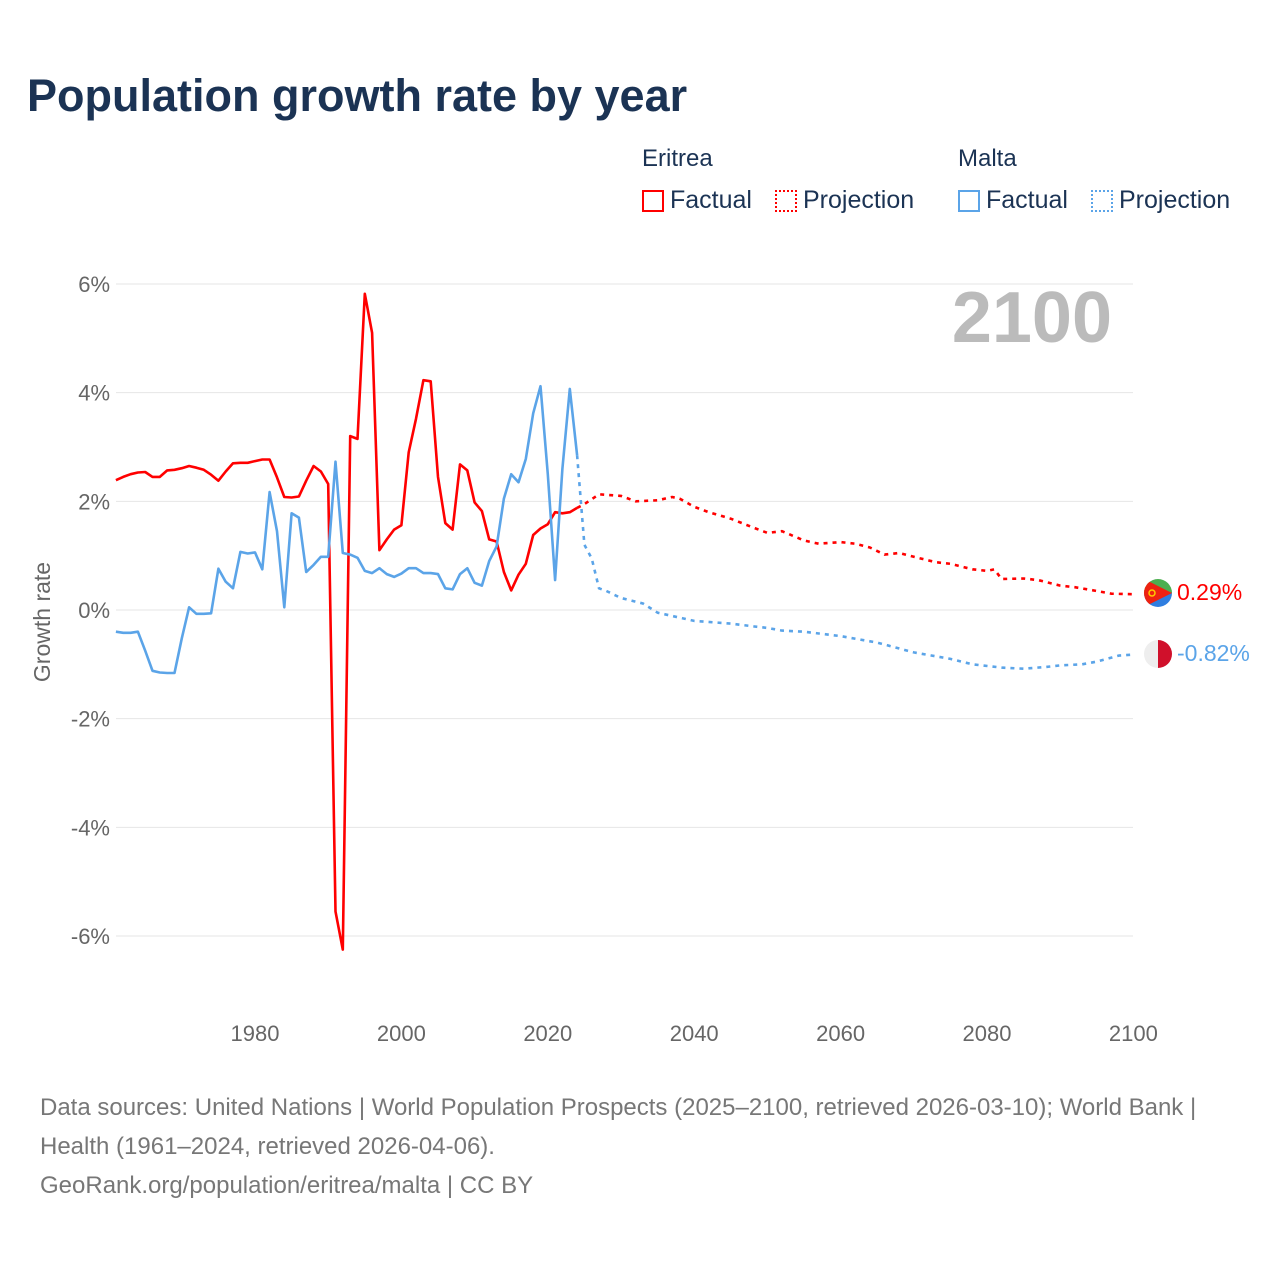  Describe the element at coordinates (1209, 592) in the screenshot. I see `end-label-eritrea: 0.29%` at that location.